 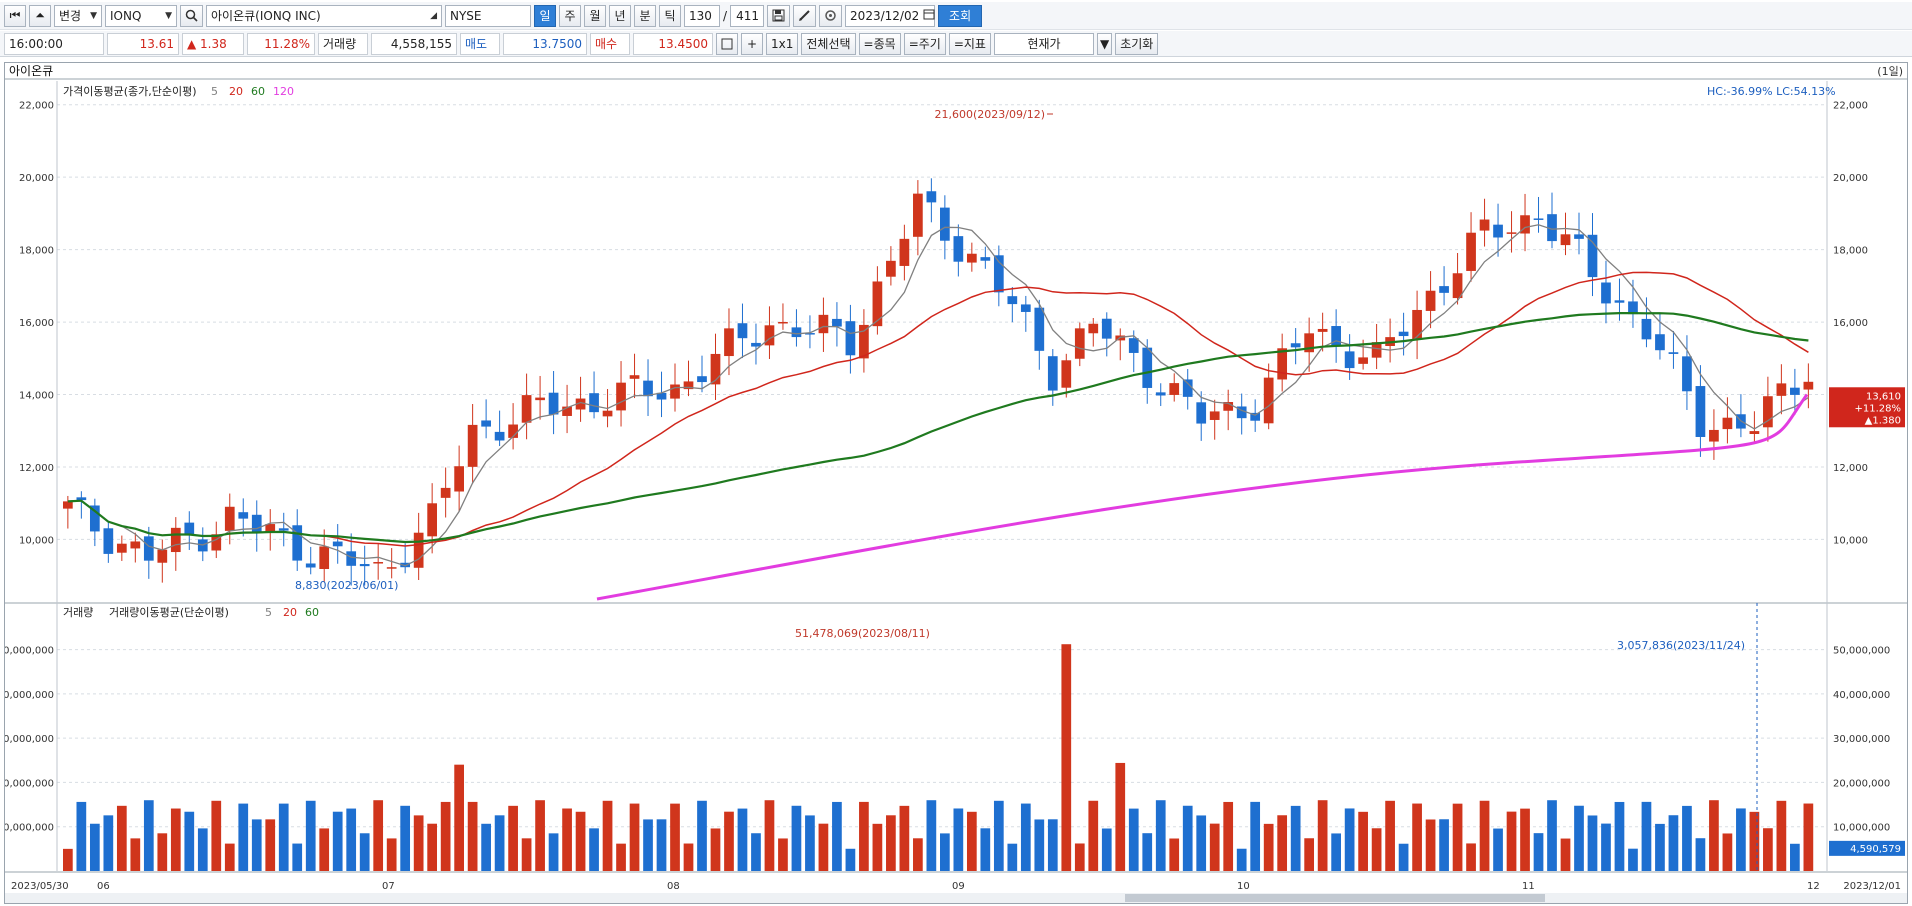 What do you see at coordinates (805, 15) in the screenshot?
I see `pen-icon` at bounding box center [805, 15].